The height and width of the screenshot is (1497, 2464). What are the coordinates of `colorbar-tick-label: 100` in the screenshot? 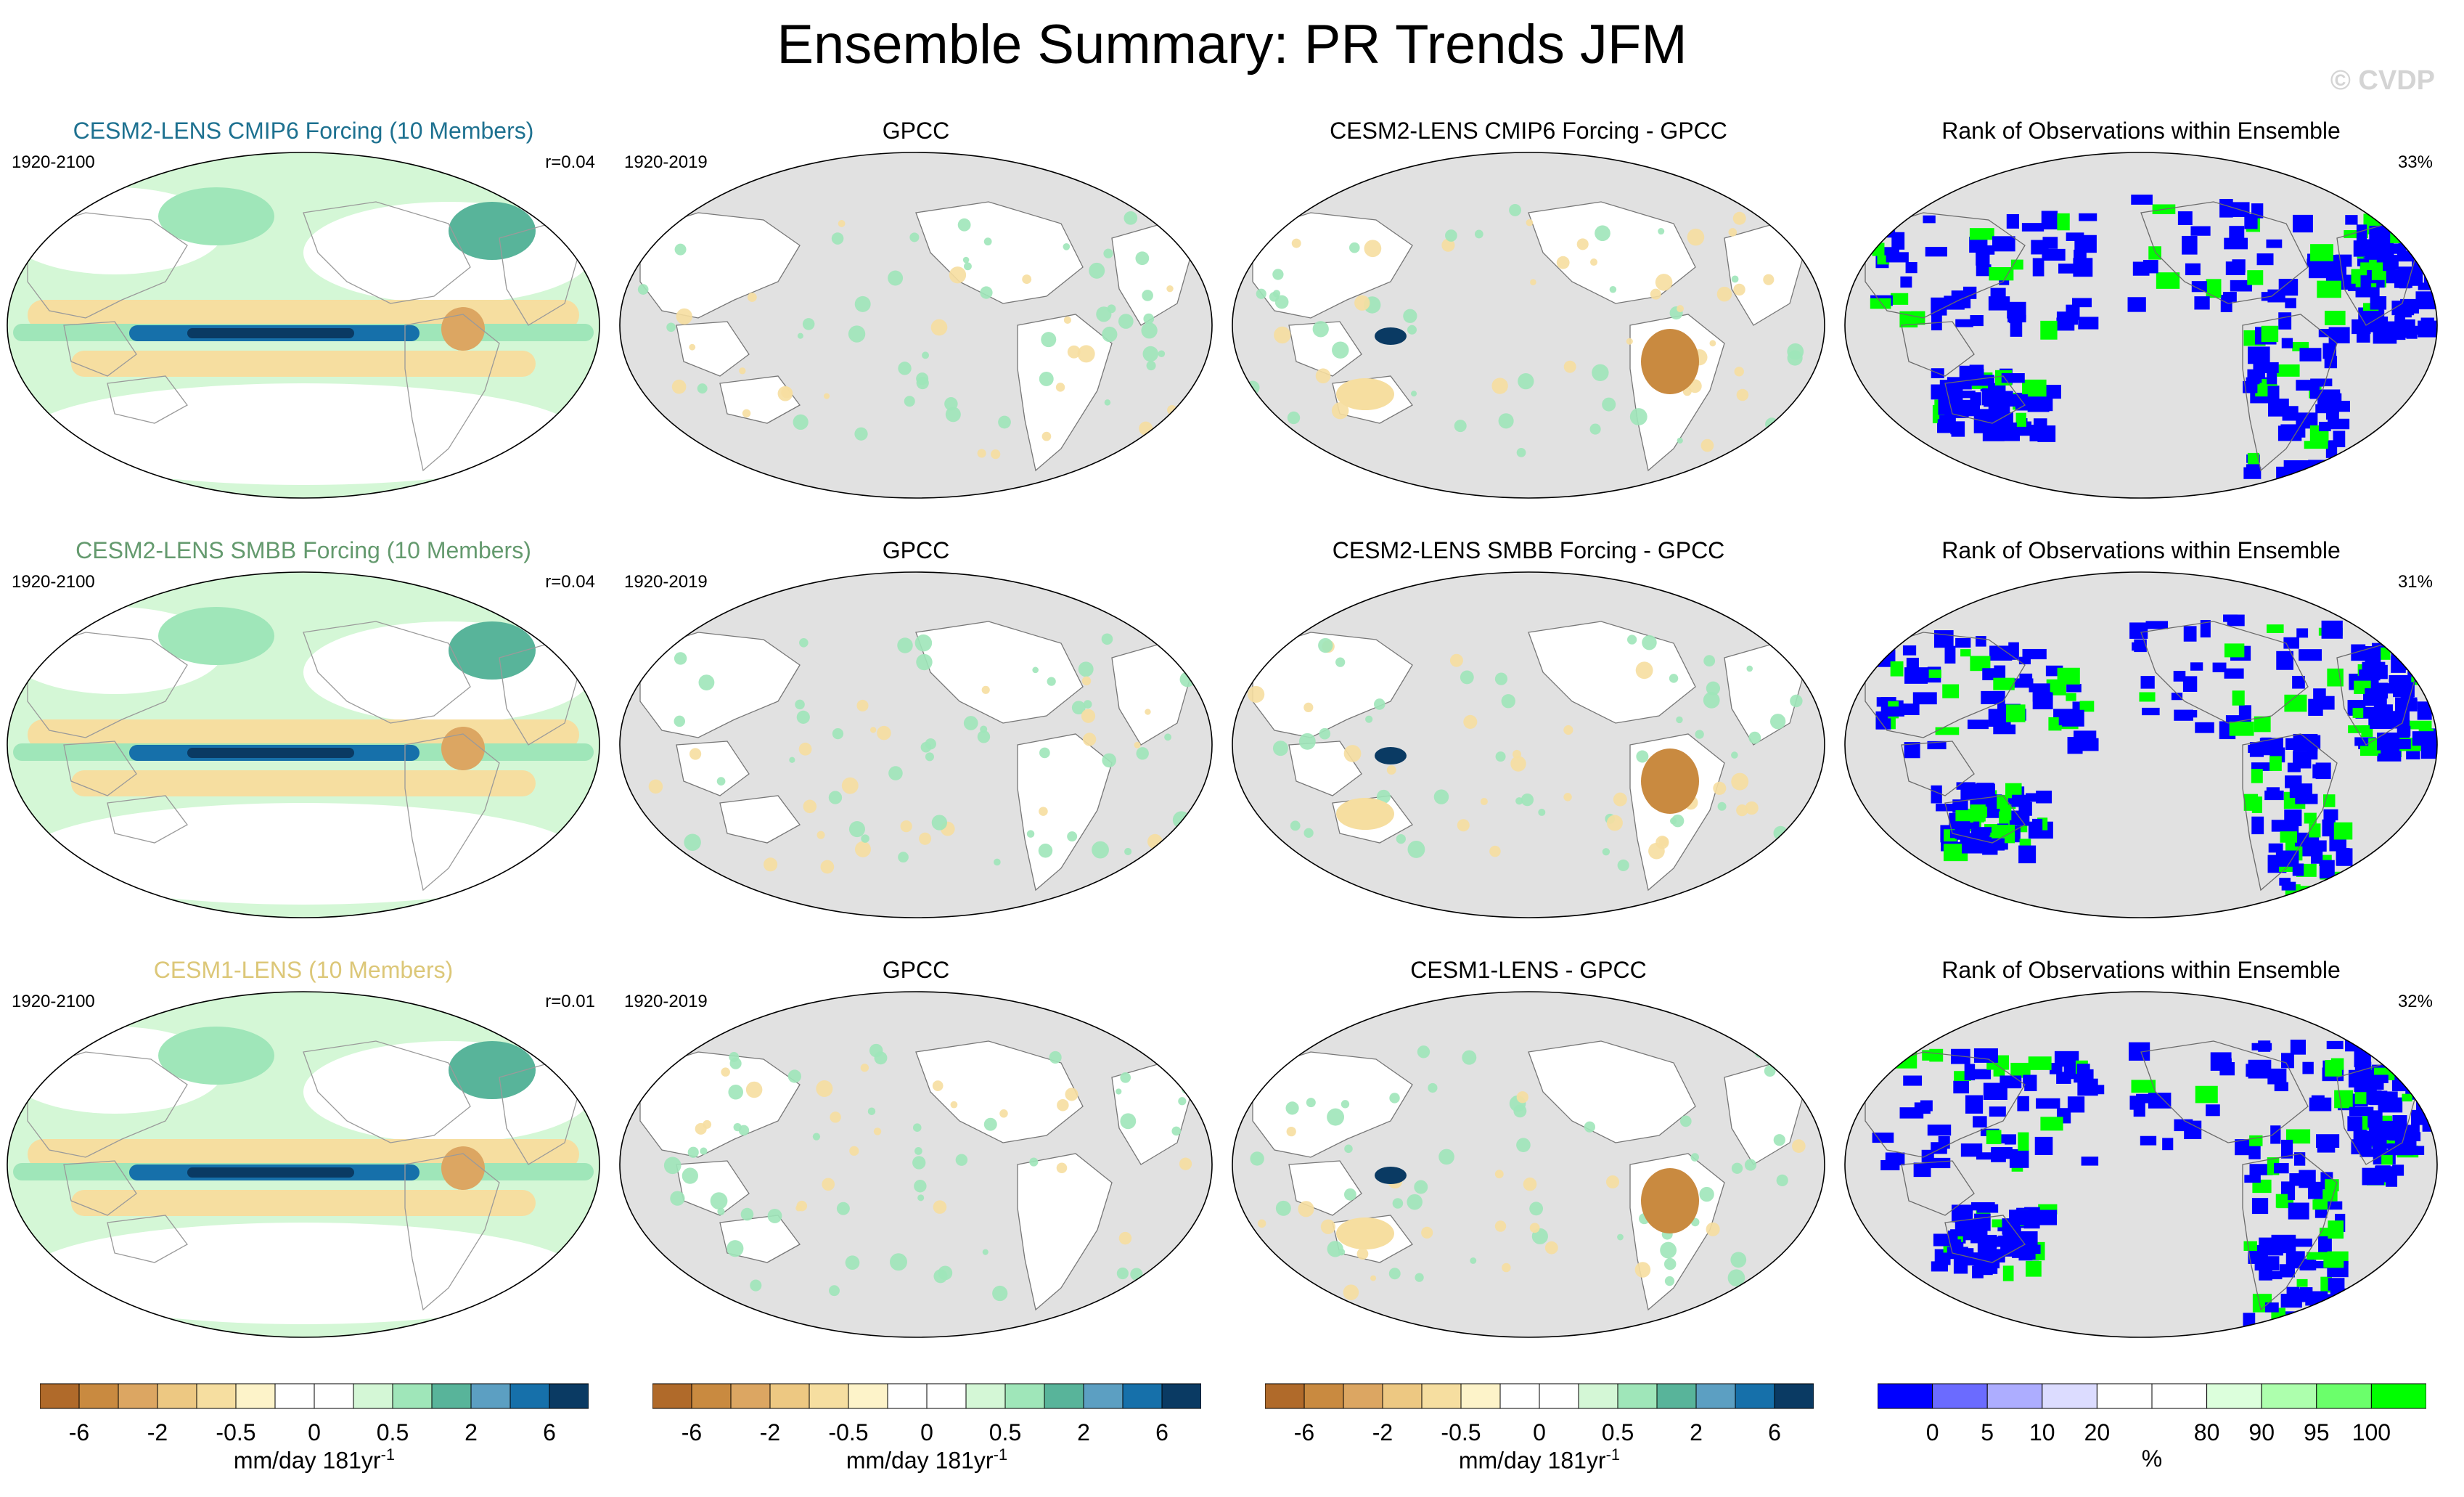 It's located at (2371, 1432).